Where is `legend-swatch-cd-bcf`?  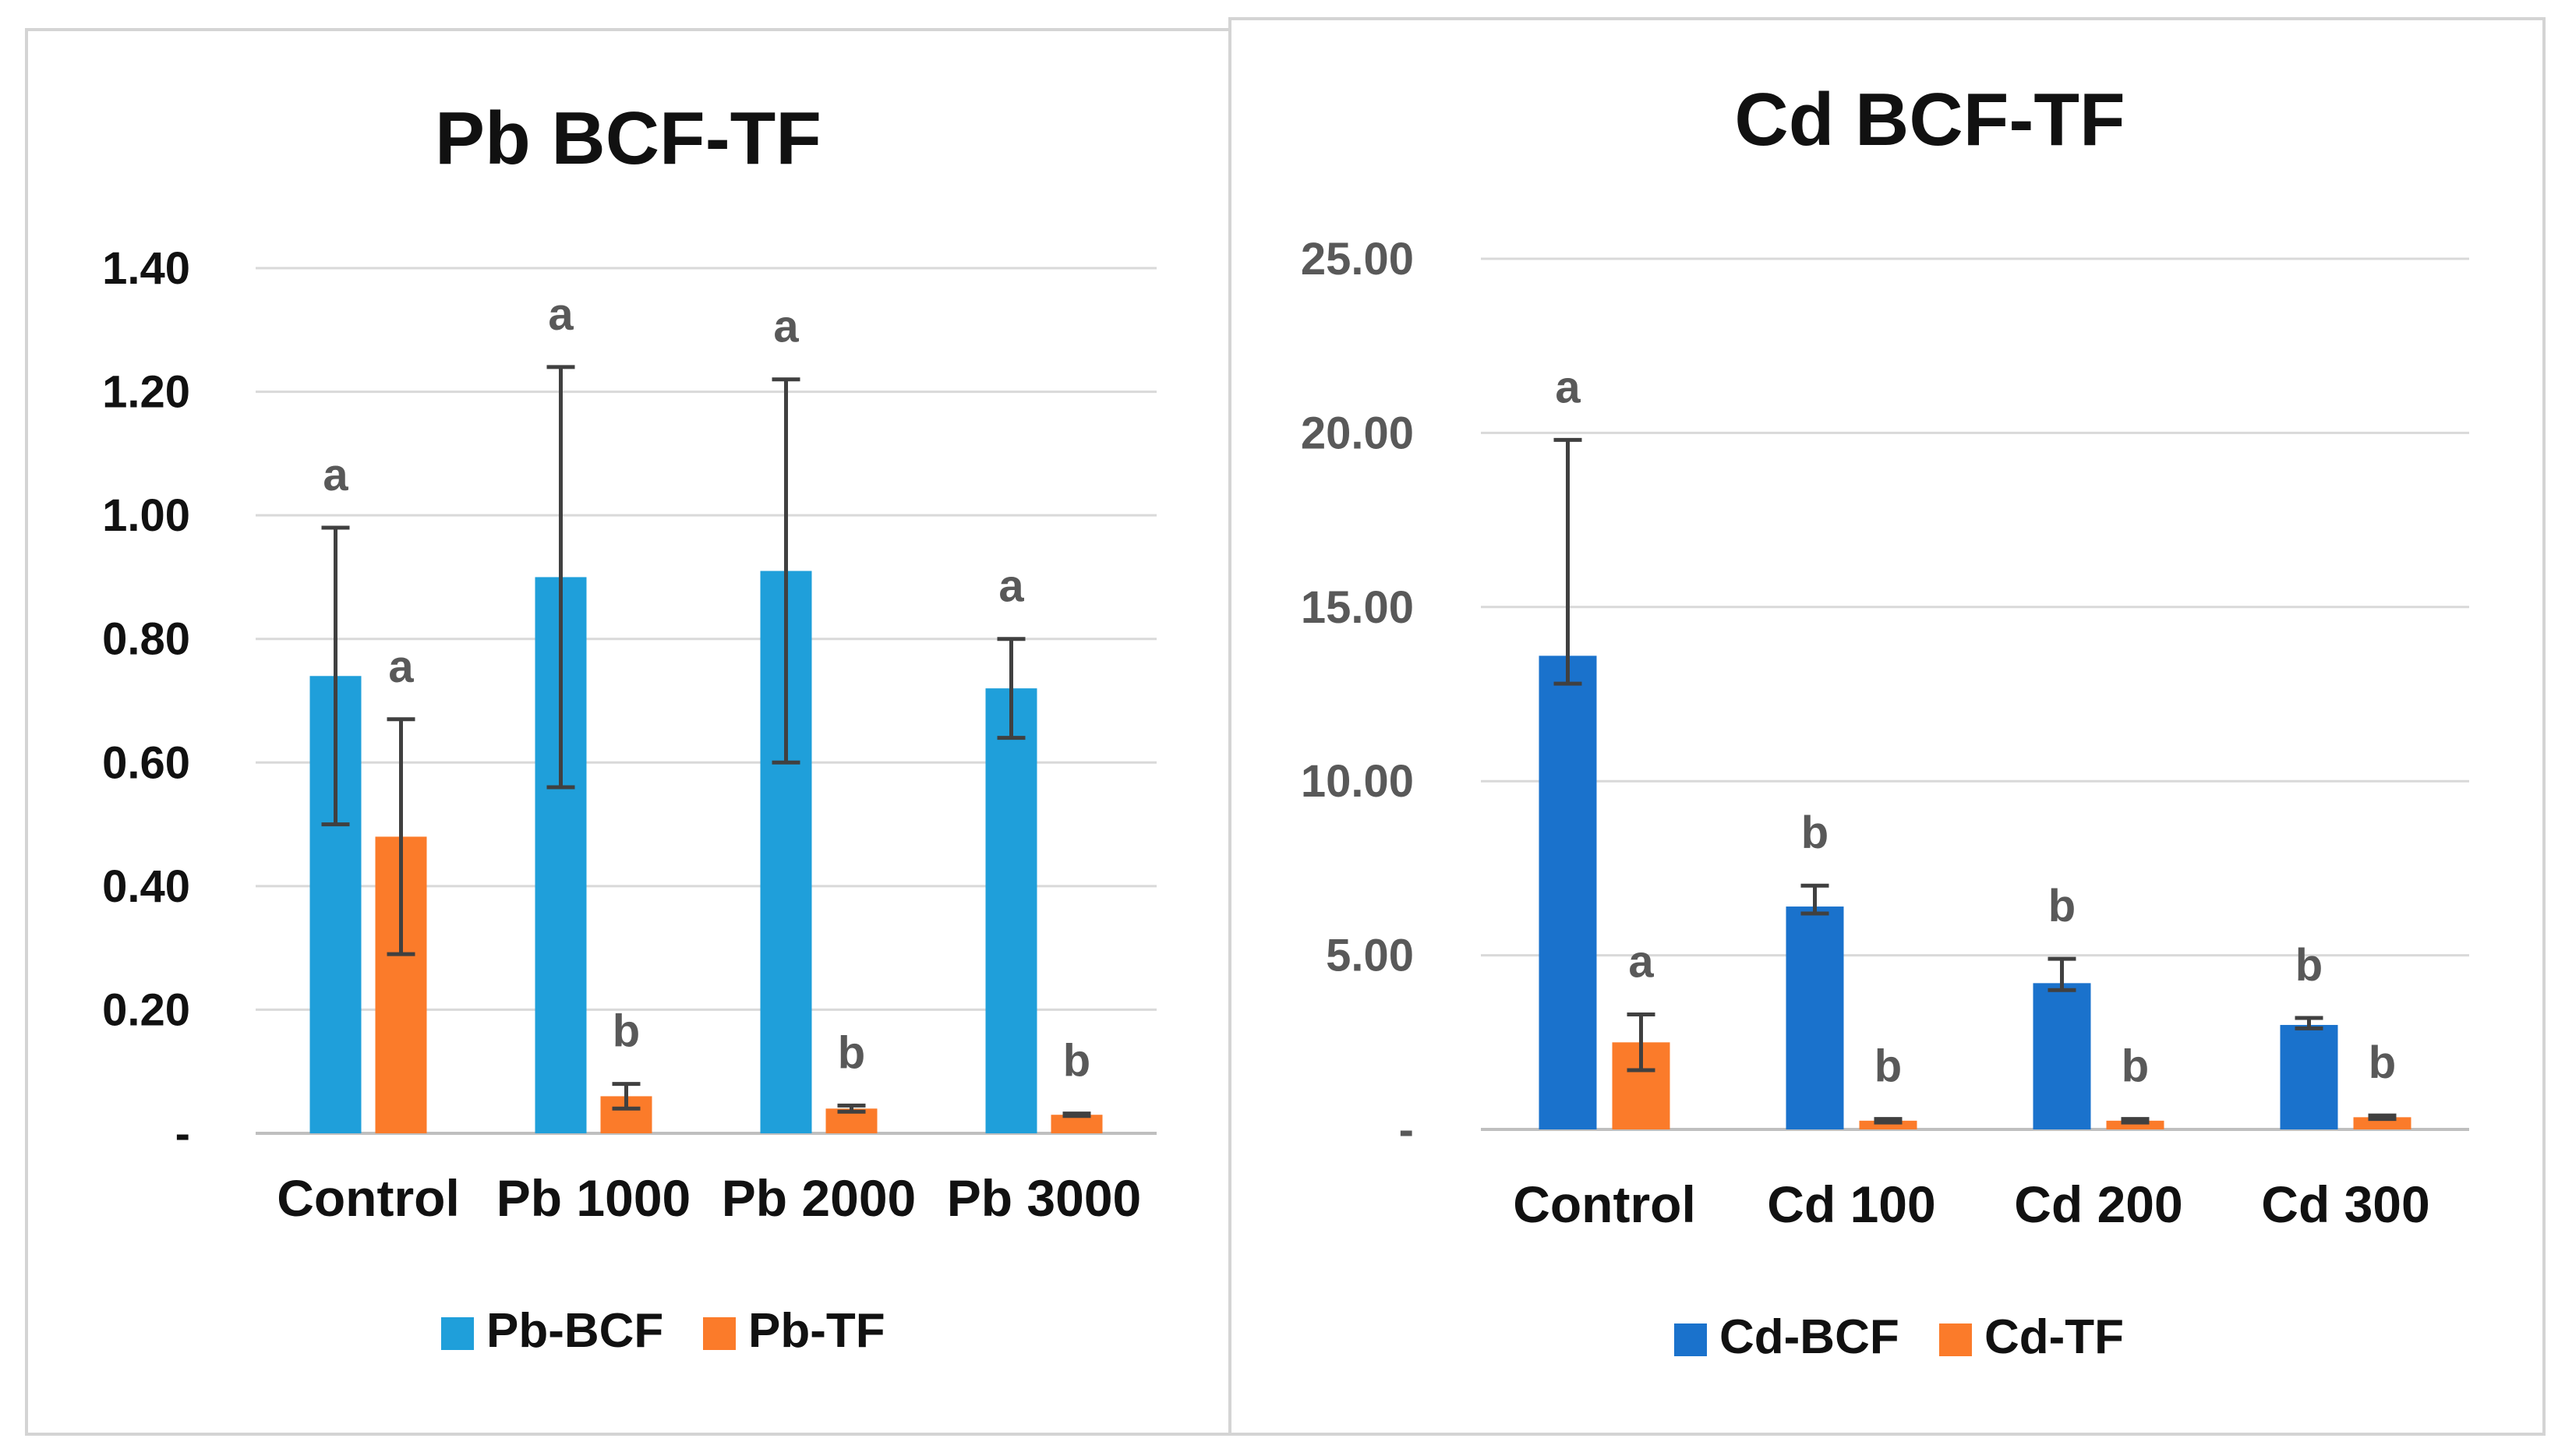
legend-swatch-cd-bcf is located at coordinates (1691, 1340).